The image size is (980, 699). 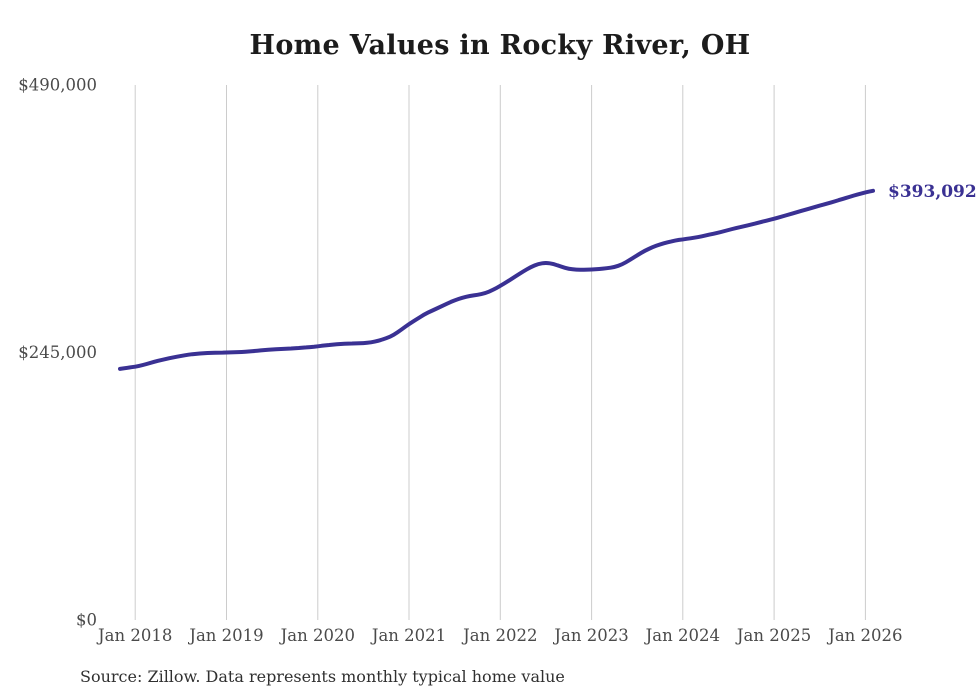 What do you see at coordinates (864, 635) in the screenshot?
I see `x-tick-label: Jan 2026` at bounding box center [864, 635].